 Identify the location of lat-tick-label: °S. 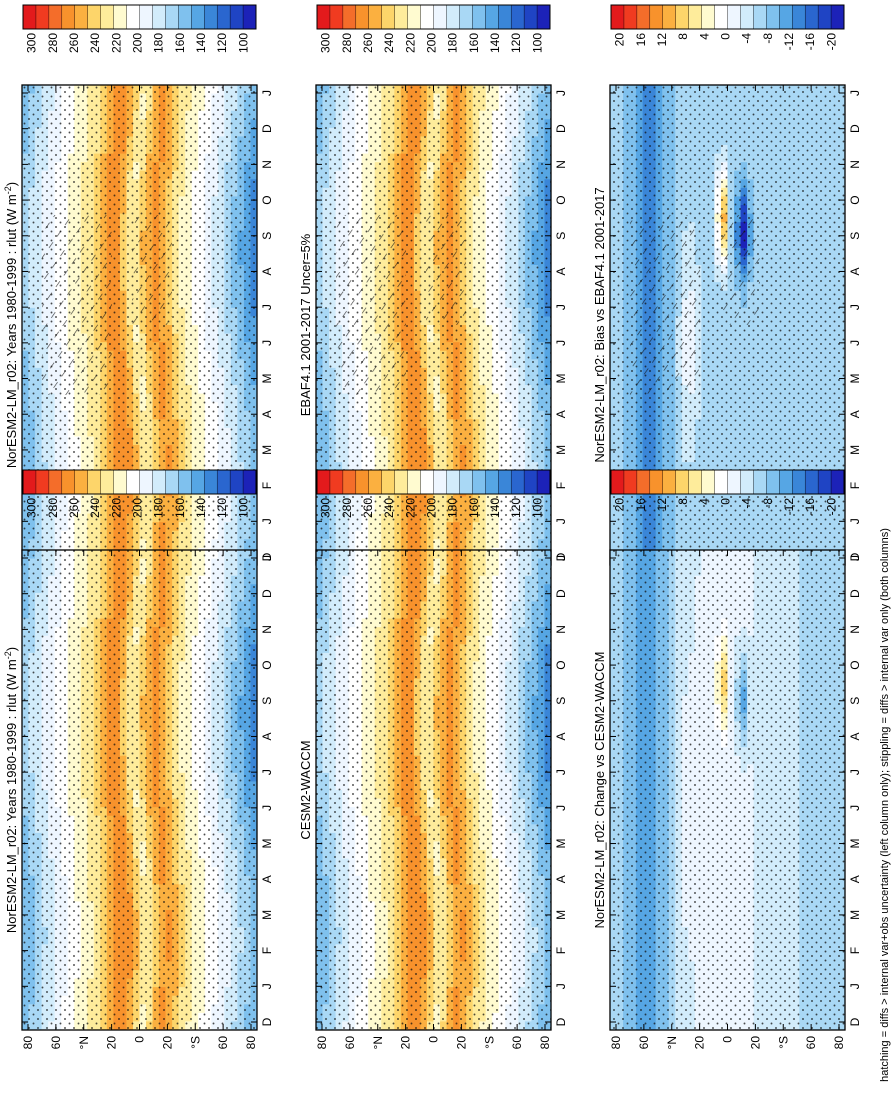
(195, 1042).